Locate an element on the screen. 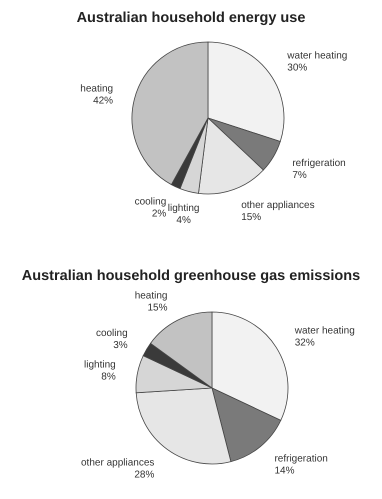  data-label: 32% is located at coordinates (304, 342).